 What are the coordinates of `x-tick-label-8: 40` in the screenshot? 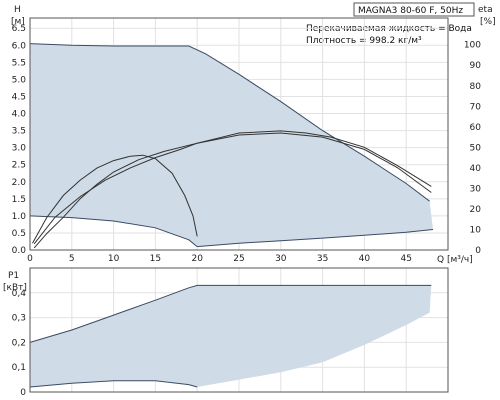 It's located at (365, 259).